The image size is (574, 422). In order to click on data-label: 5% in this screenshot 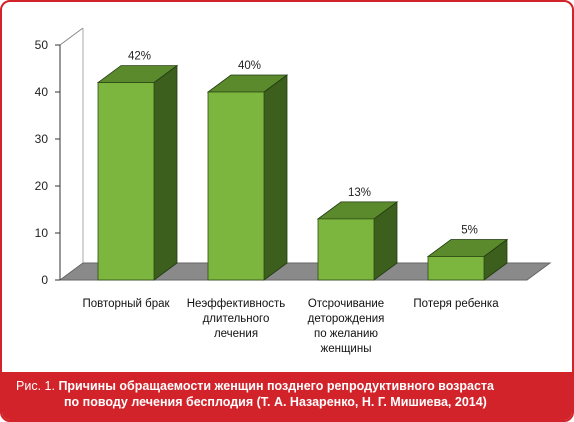, I will do `click(469, 231)`.